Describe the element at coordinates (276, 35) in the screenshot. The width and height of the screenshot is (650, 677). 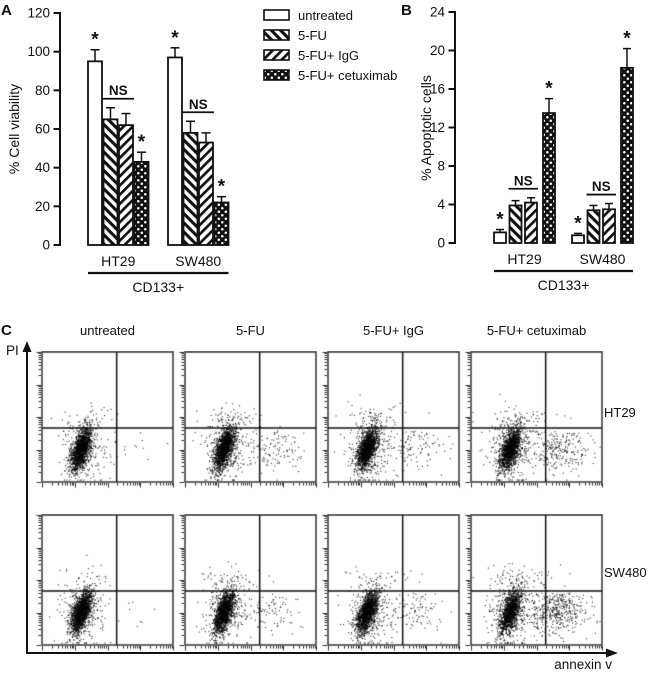
I see `5fu-swatch-icon` at that location.